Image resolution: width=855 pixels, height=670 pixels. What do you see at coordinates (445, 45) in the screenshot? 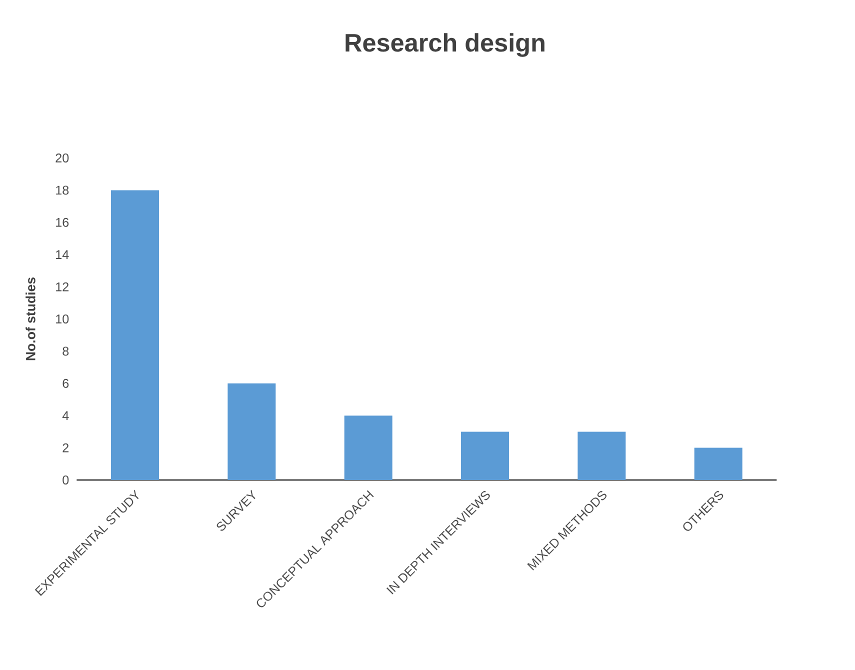
I see `chart-title: Research design` at bounding box center [445, 45].